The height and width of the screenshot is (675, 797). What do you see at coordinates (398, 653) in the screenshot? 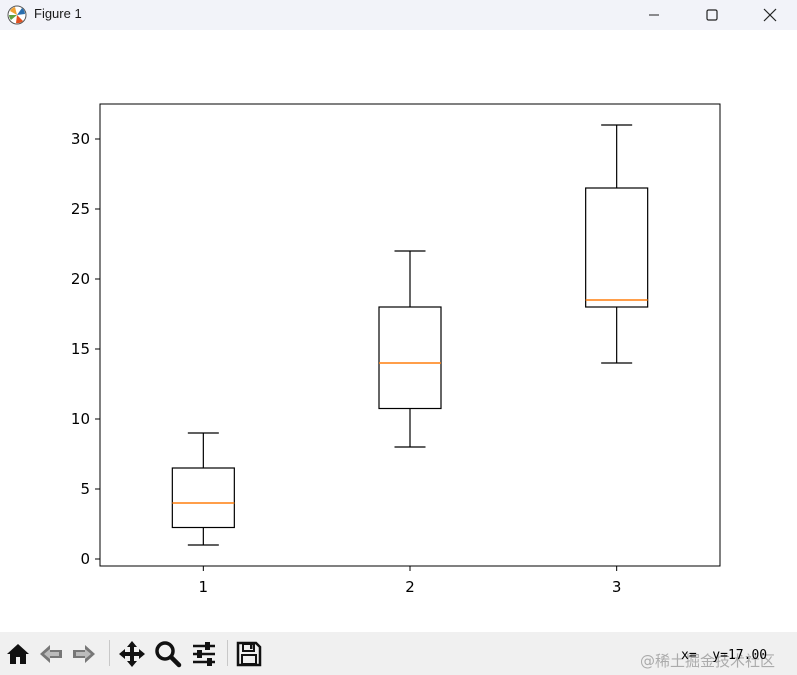
I see `navigation-toolbar: @稀土掘金技术社区 x= y=17.00` at bounding box center [398, 653].